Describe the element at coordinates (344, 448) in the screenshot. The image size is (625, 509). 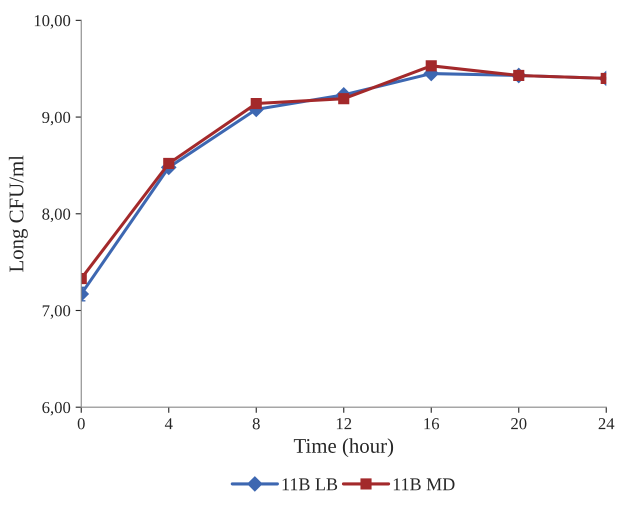
I see `x-axis-title: Time (hour)` at that location.